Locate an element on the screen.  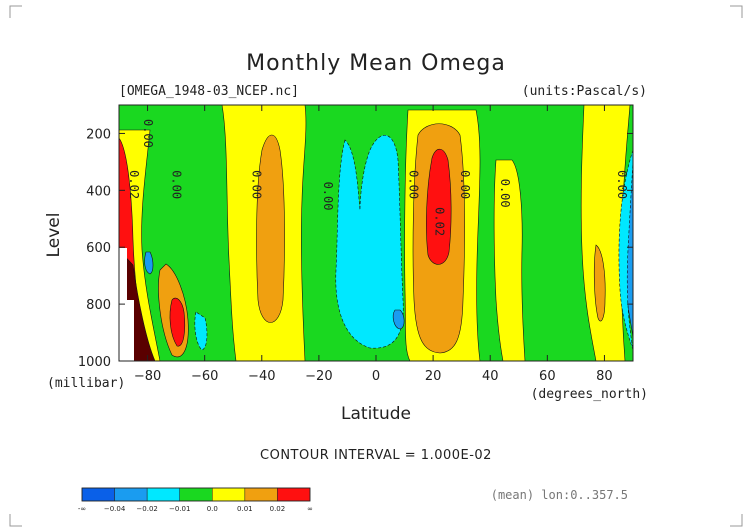
x-axis-unit: (degrees_north) is located at coordinates (589, 394).